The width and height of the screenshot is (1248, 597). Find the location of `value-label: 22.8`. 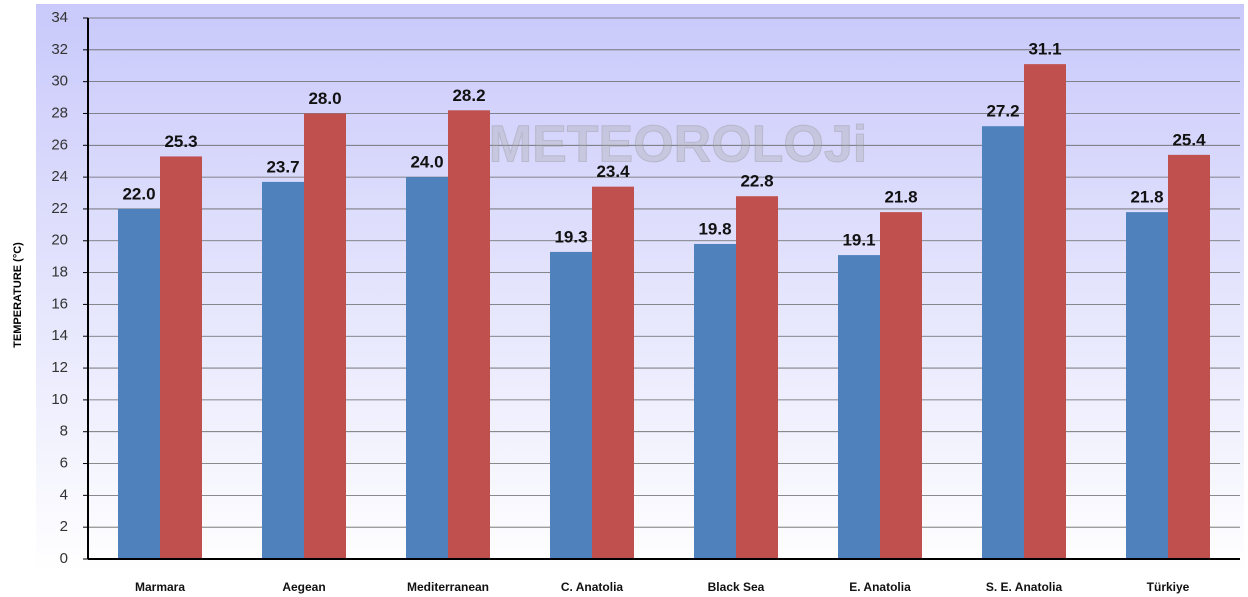

value-label: 22.8 is located at coordinates (756, 181).